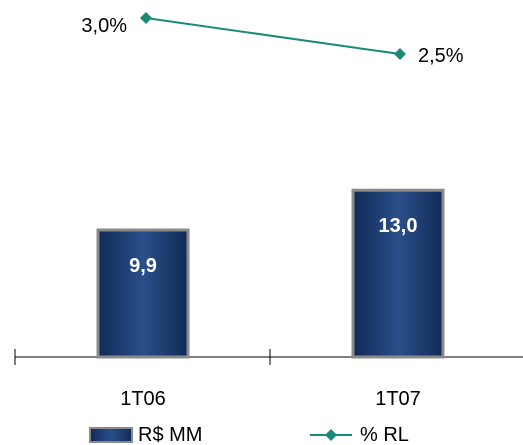  I want to click on legend-marker-icon, so click(331, 435).